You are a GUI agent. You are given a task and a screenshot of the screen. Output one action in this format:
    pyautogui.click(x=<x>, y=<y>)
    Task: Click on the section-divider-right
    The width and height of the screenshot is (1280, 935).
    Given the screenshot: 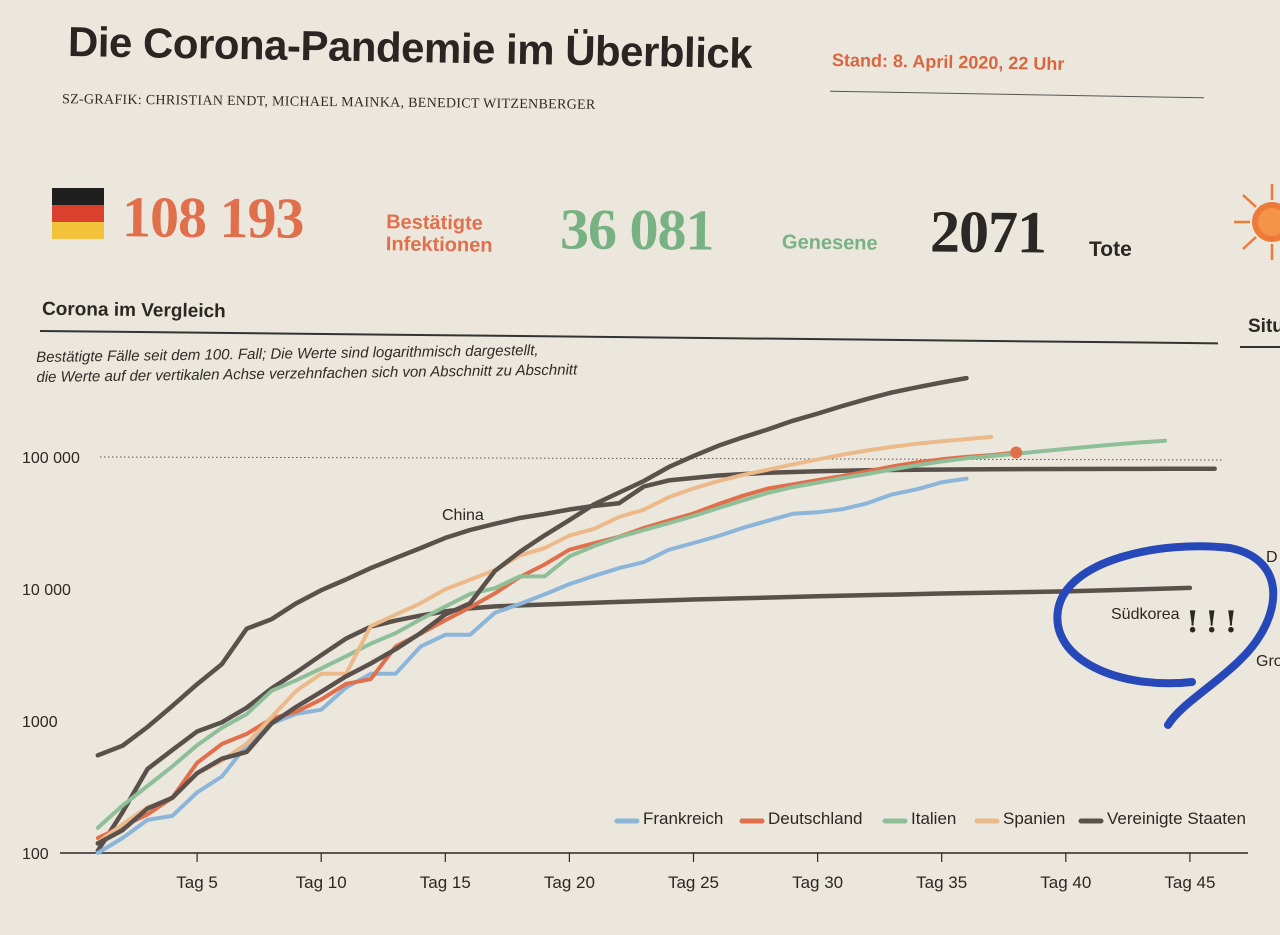 What is the action you would take?
    pyautogui.click(x=1260, y=347)
    